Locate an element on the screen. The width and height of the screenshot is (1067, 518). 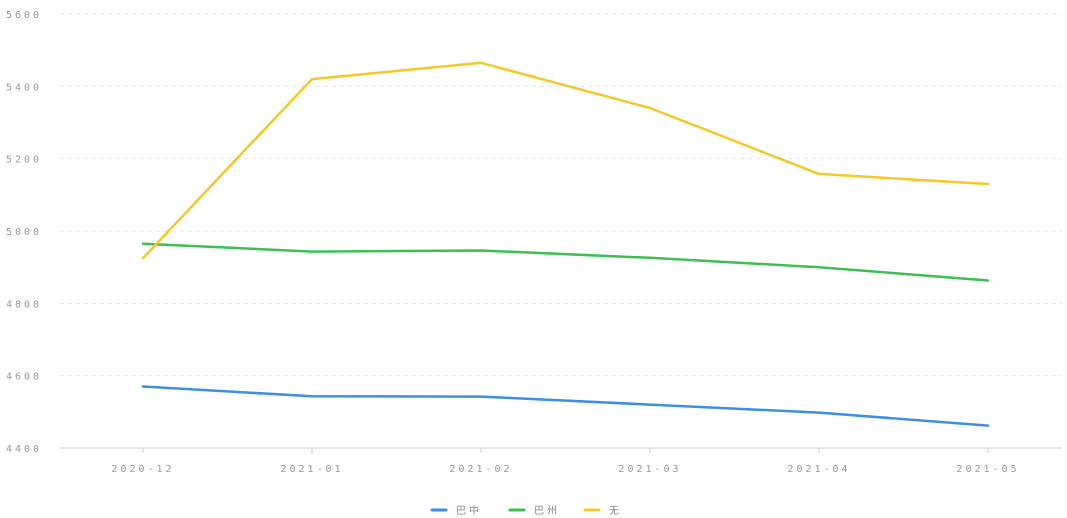
legend: 巴中 巴州 无 is located at coordinates (526, 510).